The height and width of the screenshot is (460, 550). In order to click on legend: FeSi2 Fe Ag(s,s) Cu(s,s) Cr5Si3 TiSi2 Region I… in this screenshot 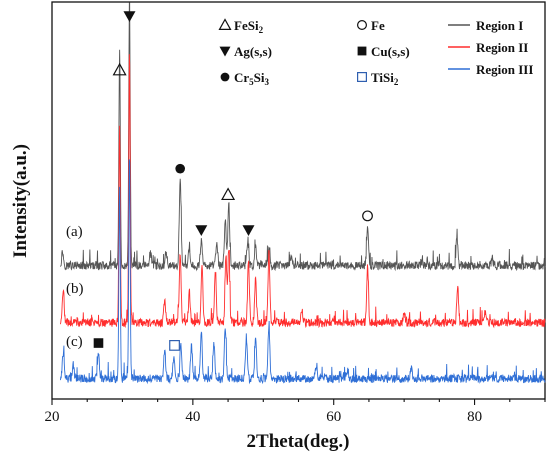, I will do `click(375, 52)`.